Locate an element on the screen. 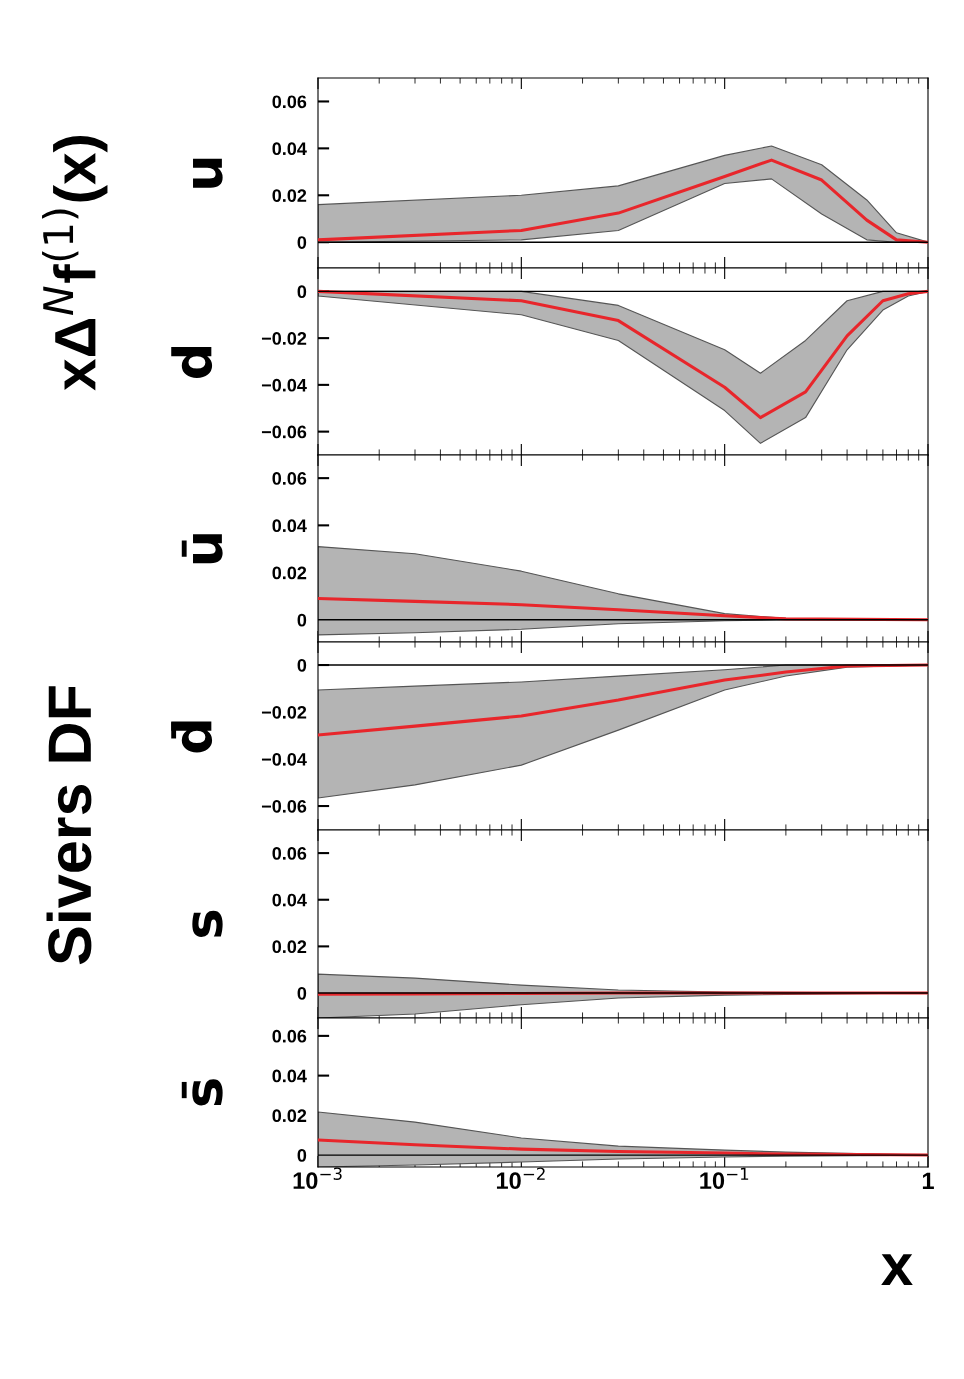 The height and width of the screenshot is (1379, 964). x-tick-label: 10$^{−1}$ is located at coordinates (724, 1178).